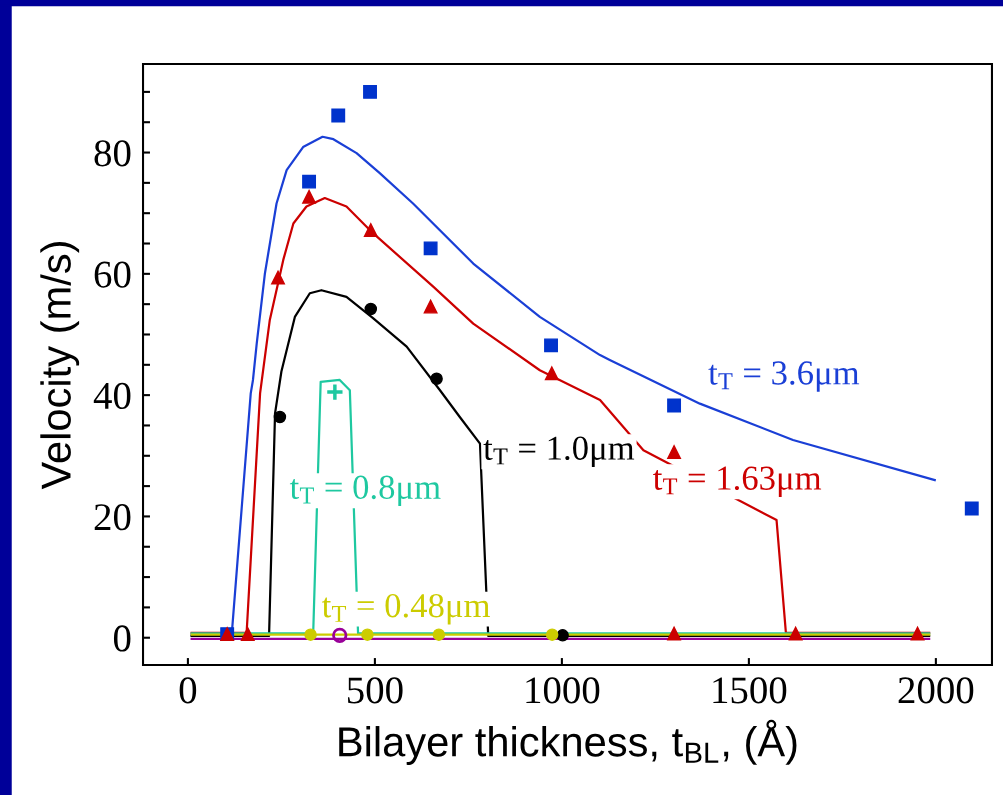 The width and height of the screenshot is (1003, 795). I want to click on y-tick-label: 0, so click(122, 638).